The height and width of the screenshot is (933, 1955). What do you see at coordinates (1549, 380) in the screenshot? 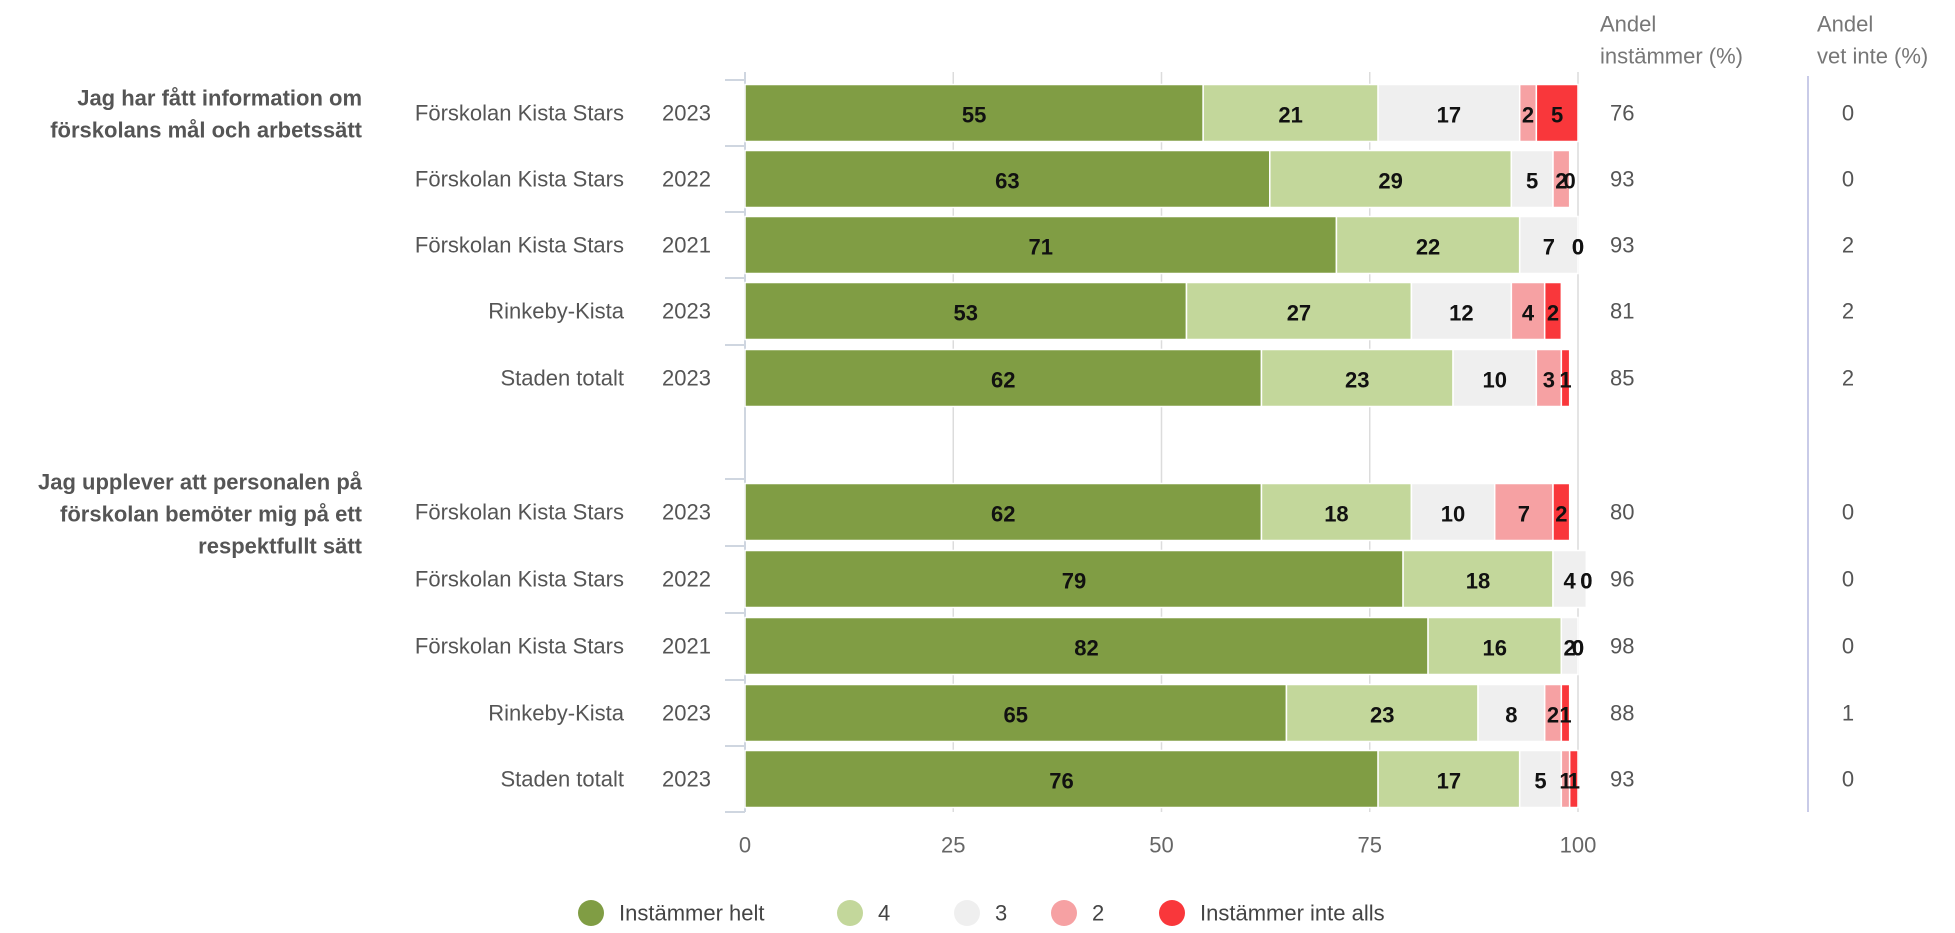
I see `bar-value-label: 3` at bounding box center [1549, 380].